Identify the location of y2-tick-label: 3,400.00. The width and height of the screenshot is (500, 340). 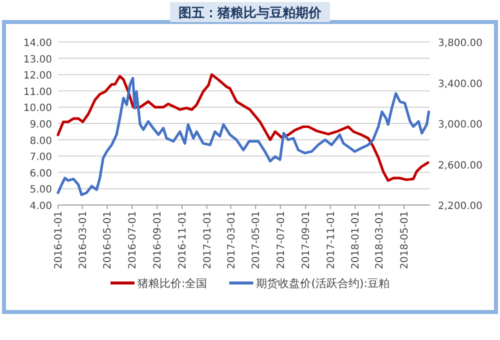
(460, 84).